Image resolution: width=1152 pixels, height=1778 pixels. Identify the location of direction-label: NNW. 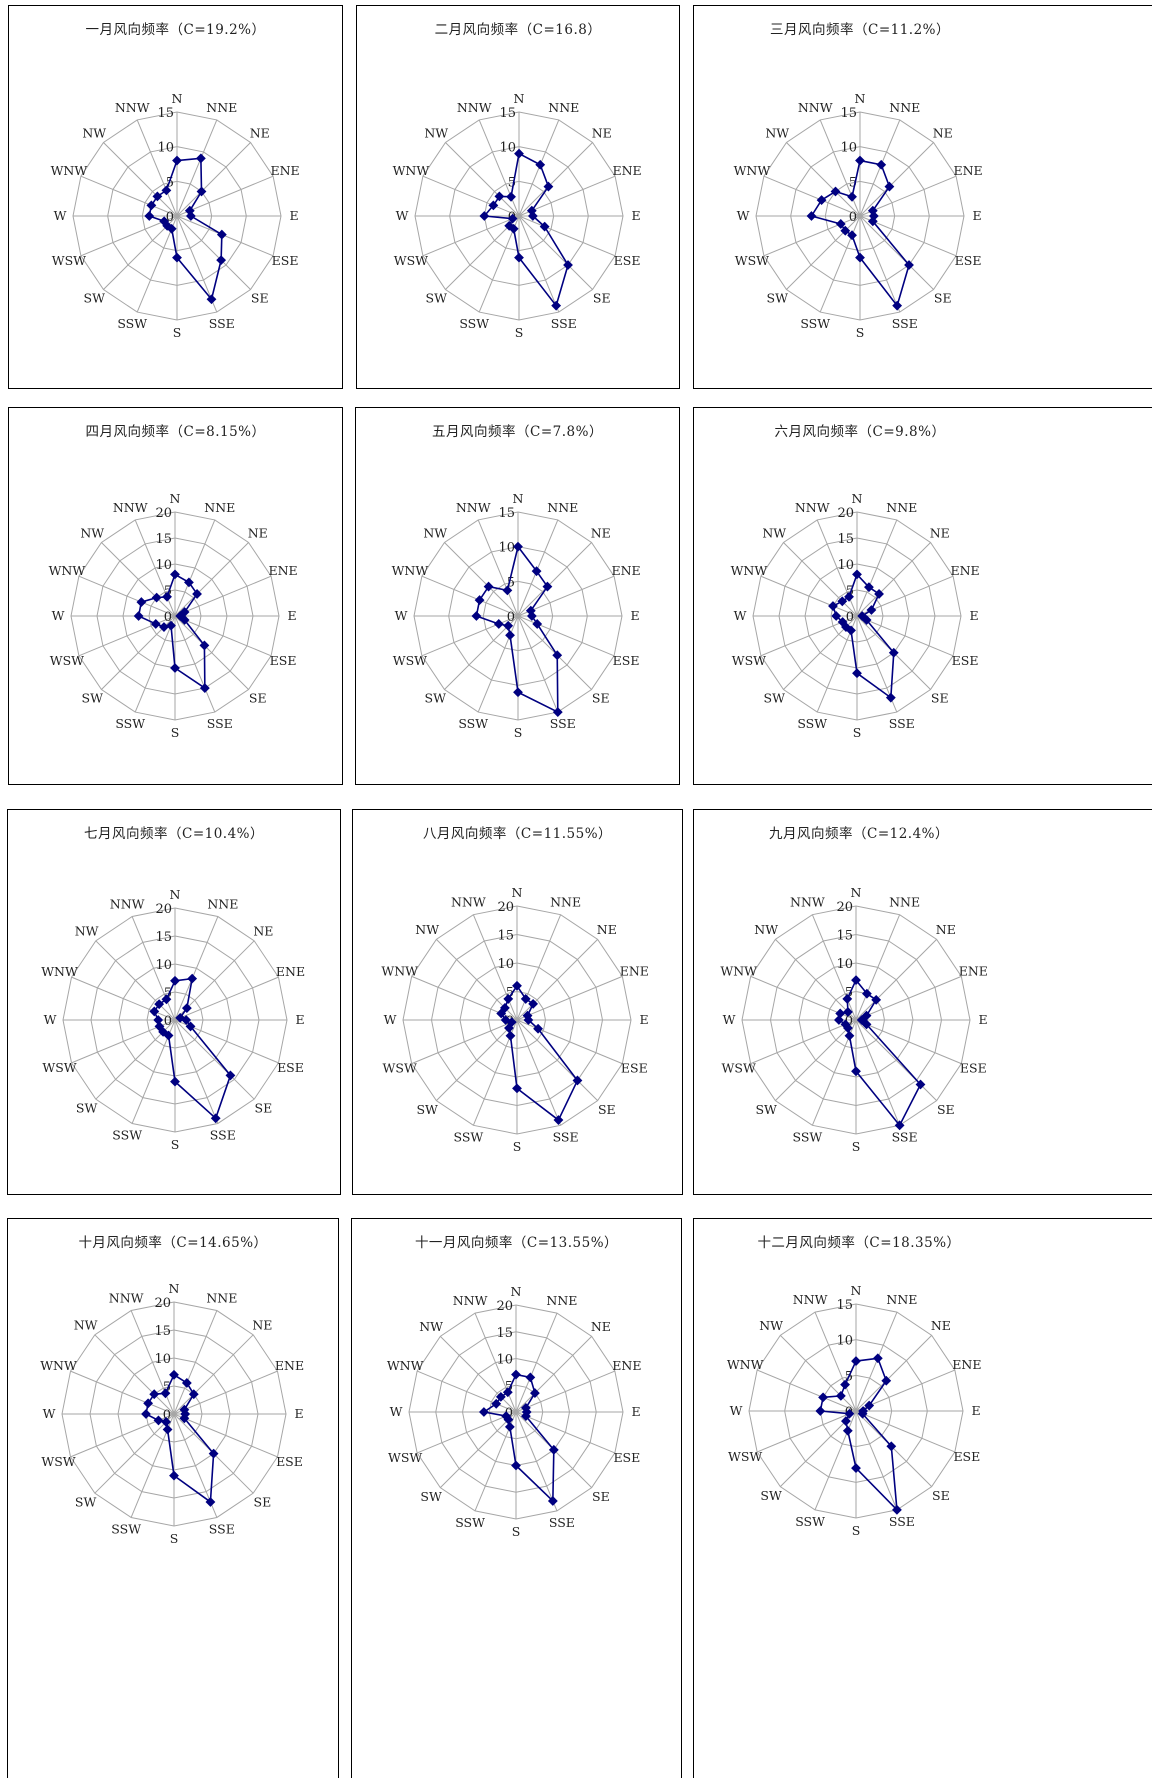
(807, 902).